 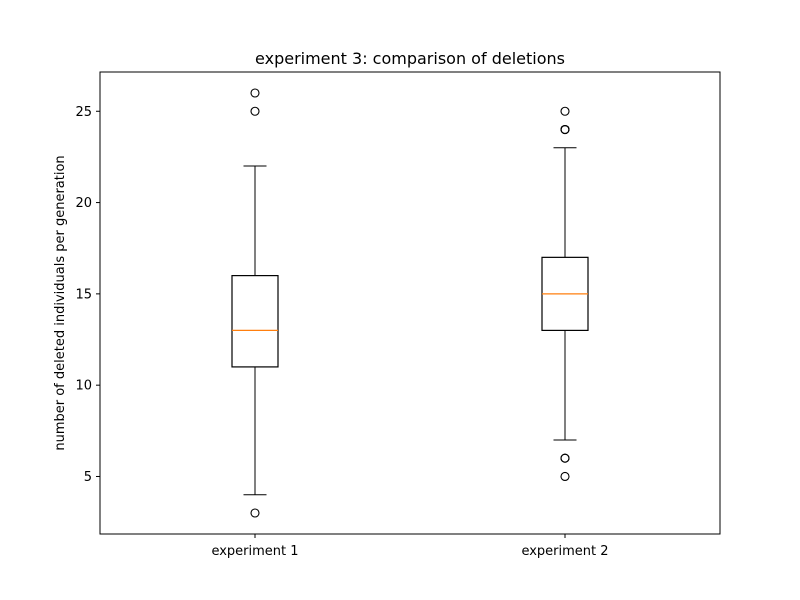 I want to click on y-tick-label: 15, so click(x=83, y=294).